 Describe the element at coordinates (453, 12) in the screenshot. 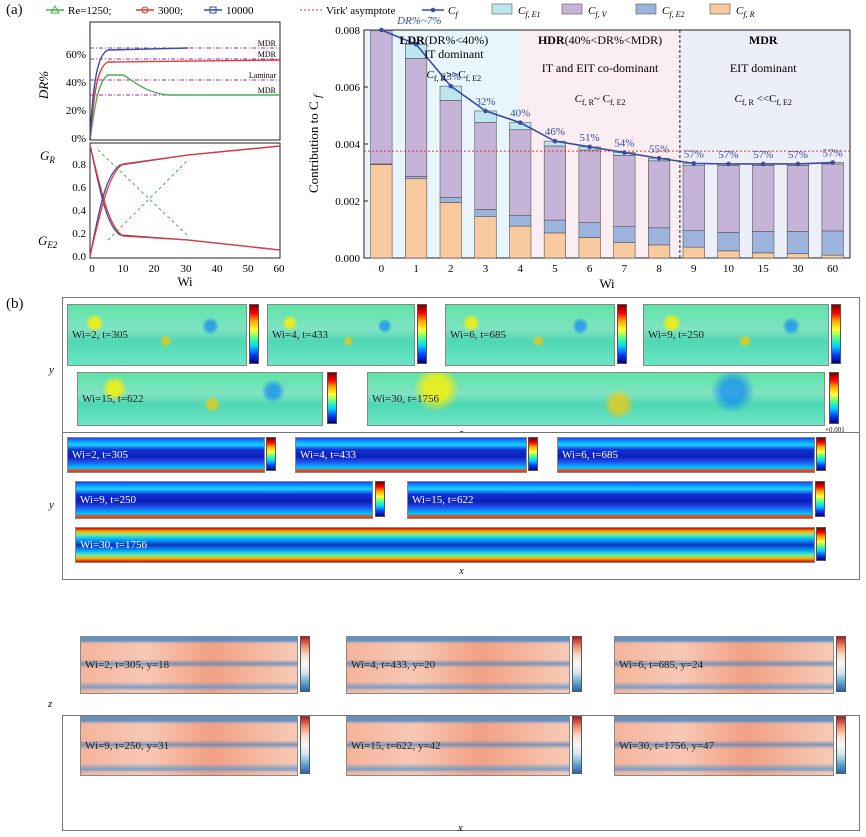

I see `legend-text-1: Cf` at that location.